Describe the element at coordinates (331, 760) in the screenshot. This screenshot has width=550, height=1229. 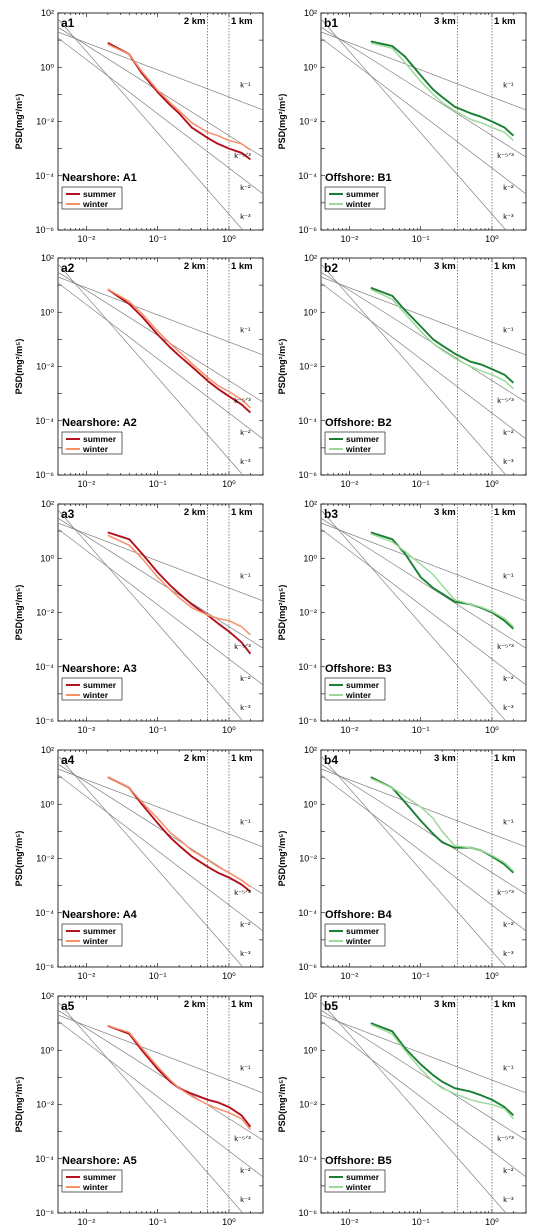
I see `panel-label: b4` at that location.